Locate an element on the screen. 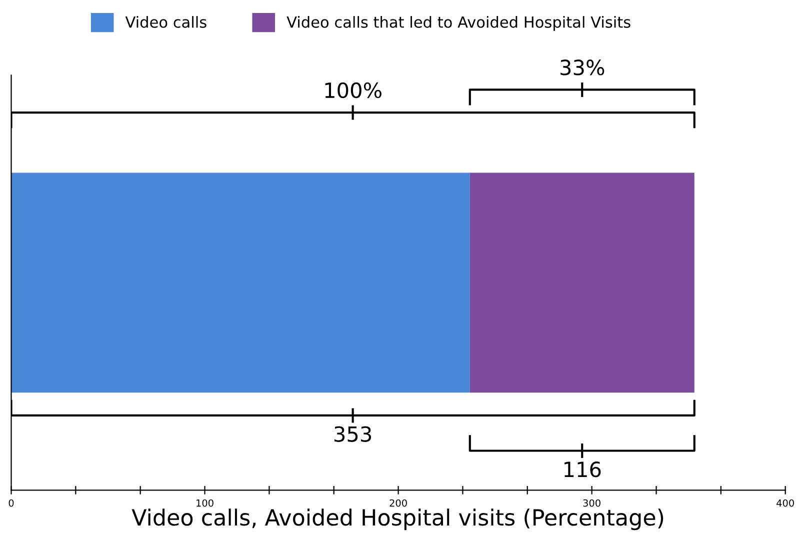  legend-label: Video calls is located at coordinates (165, 22).